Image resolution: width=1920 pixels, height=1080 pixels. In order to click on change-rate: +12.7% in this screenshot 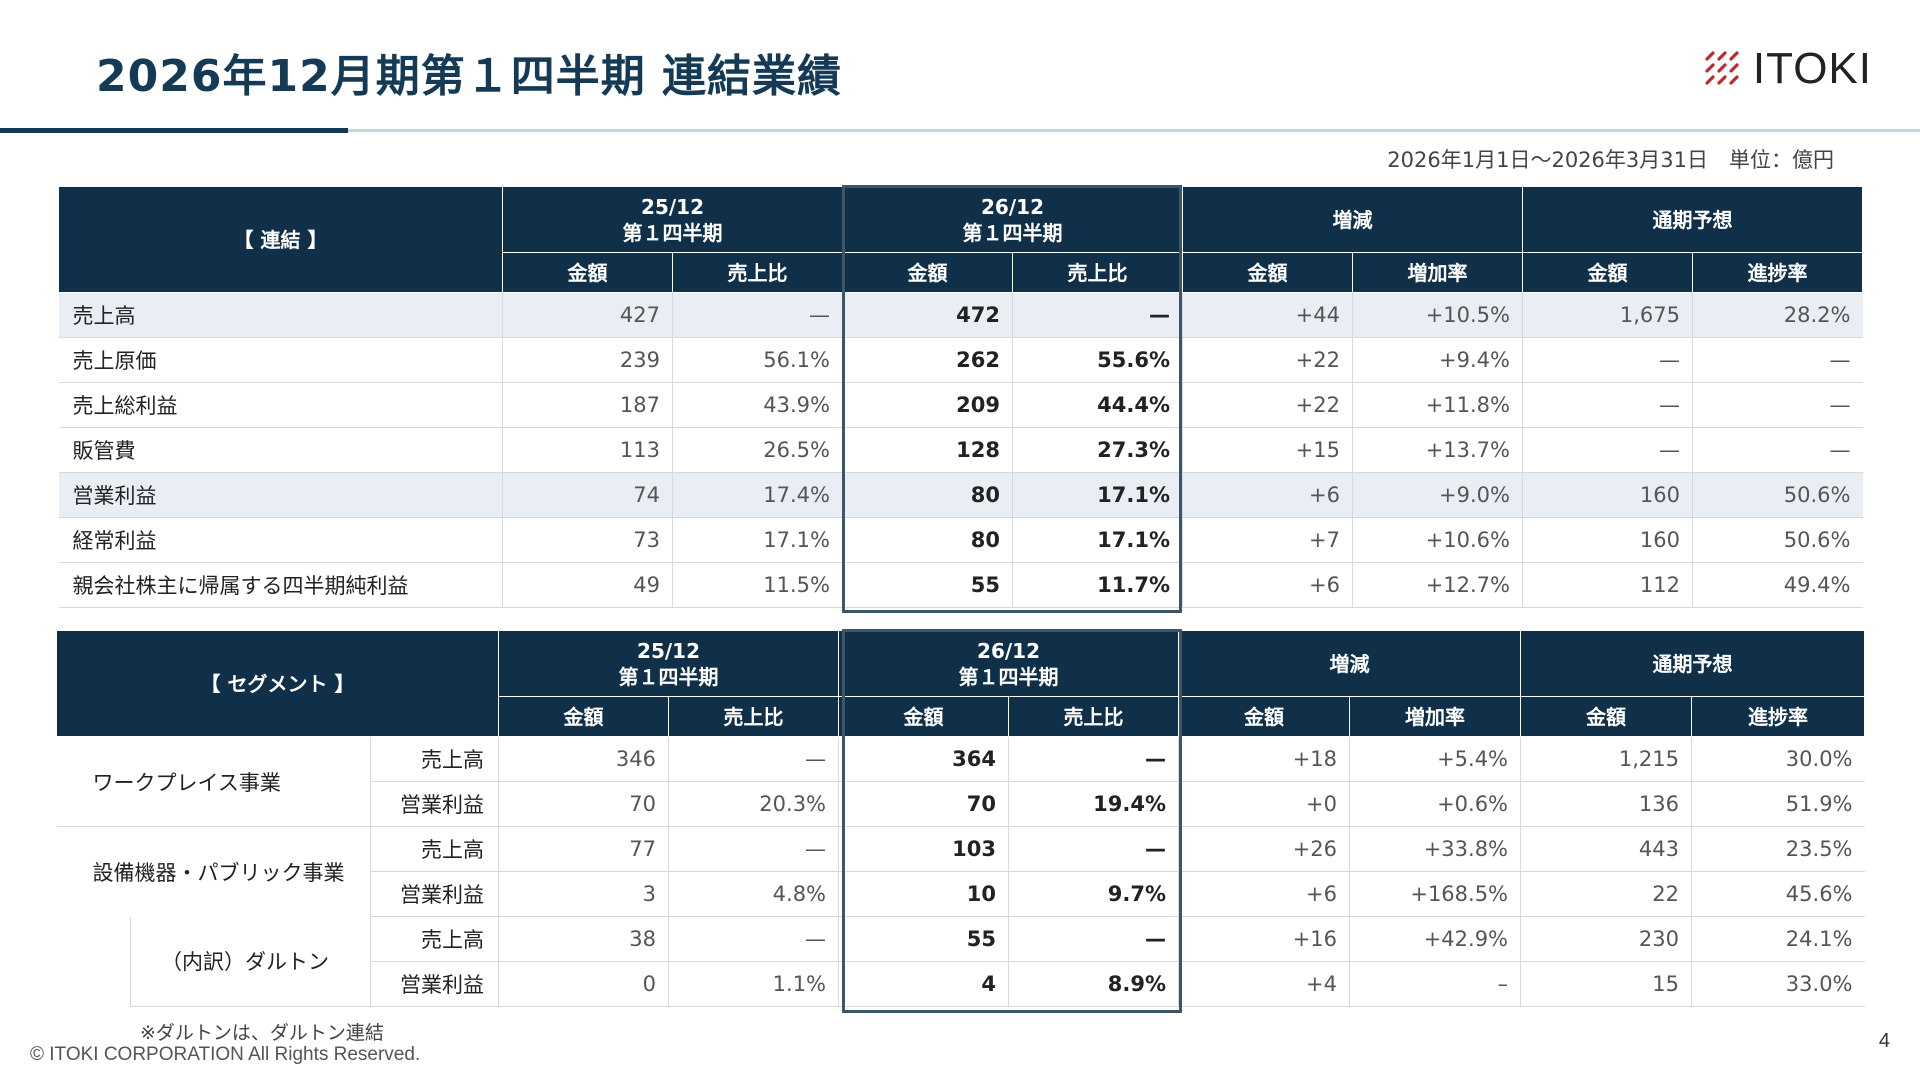, I will do `click(1437, 585)`.